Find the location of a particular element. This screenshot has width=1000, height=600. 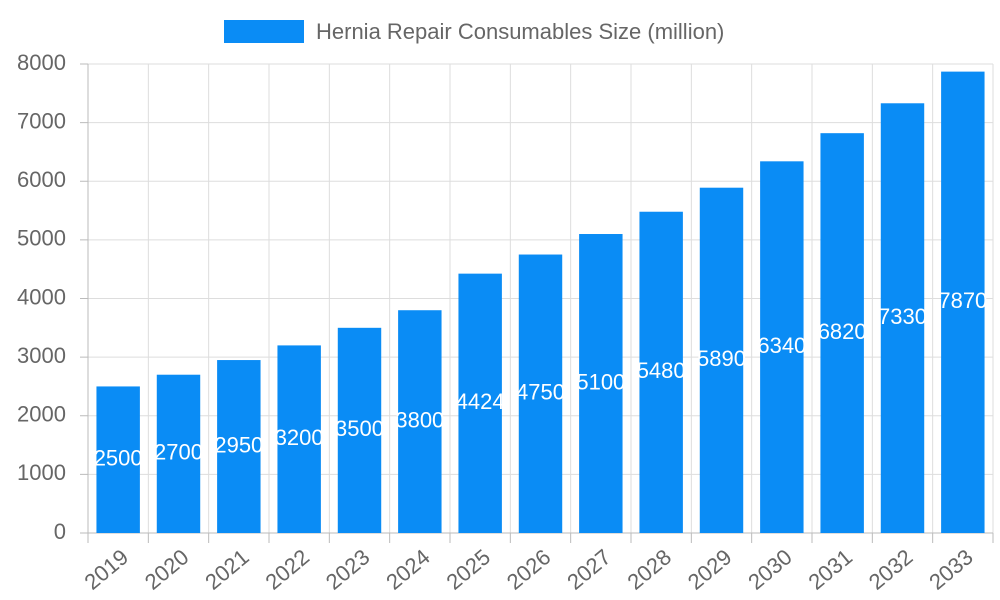

y-tick-label: 5000 is located at coordinates (41, 238).